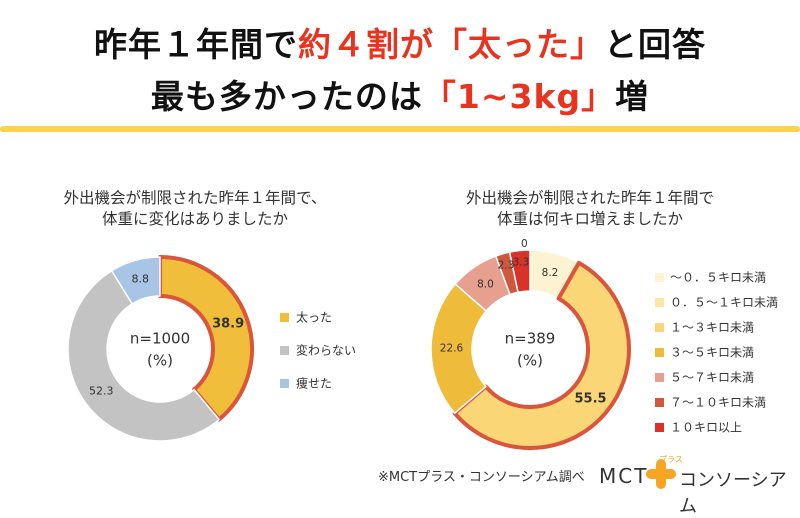 The width and height of the screenshot is (800, 518). I want to click on right-value-label-6: 3.3, so click(521, 262).